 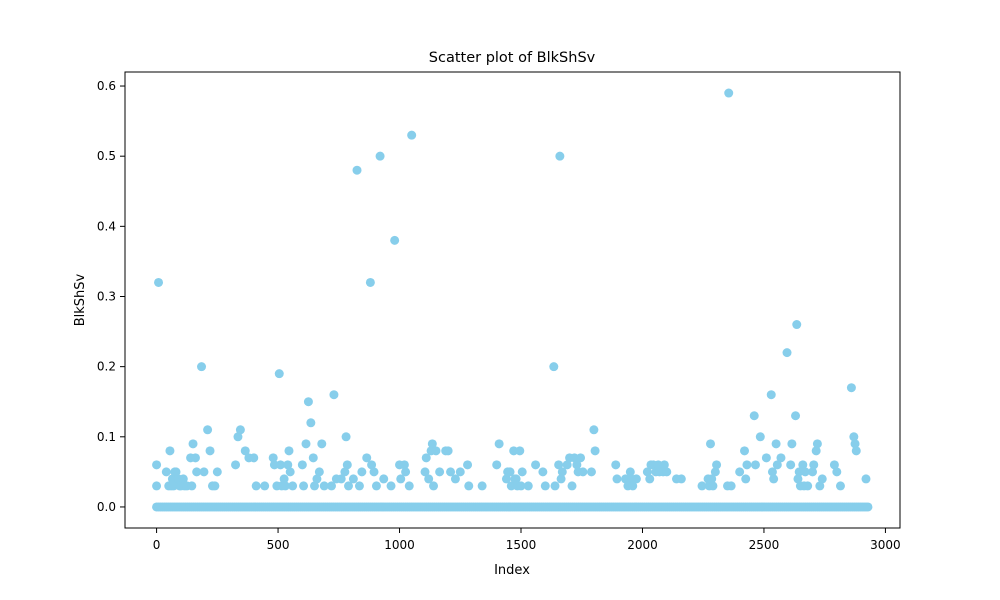 I want to click on y-tick-label: 0.0, so click(x=106, y=507).